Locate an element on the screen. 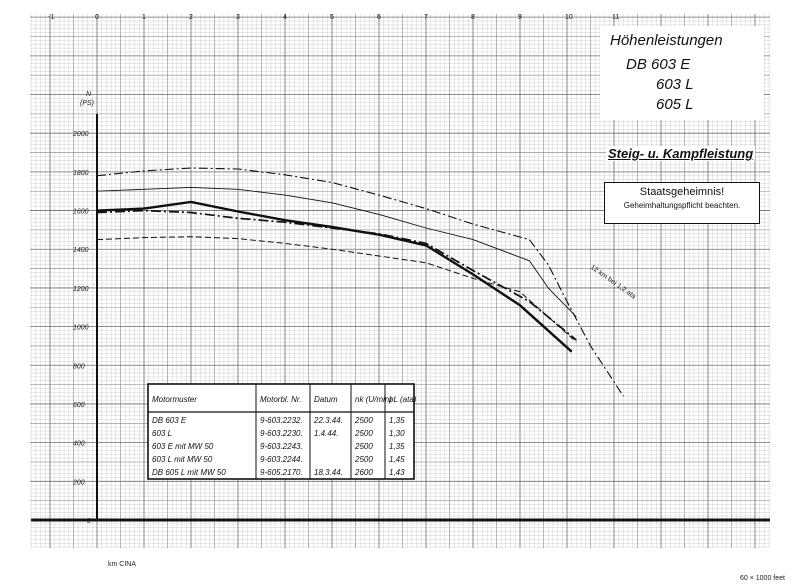 The width and height of the screenshot is (795, 584). y-tick-label: 1400 is located at coordinates (81, 250).